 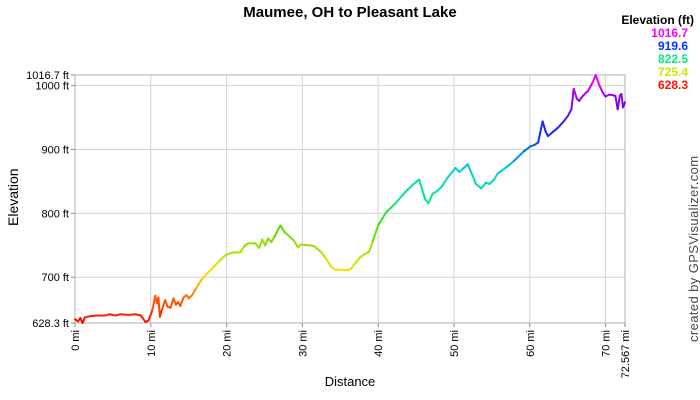 I want to click on y-tick-label: 800 ft, so click(x=55, y=214).